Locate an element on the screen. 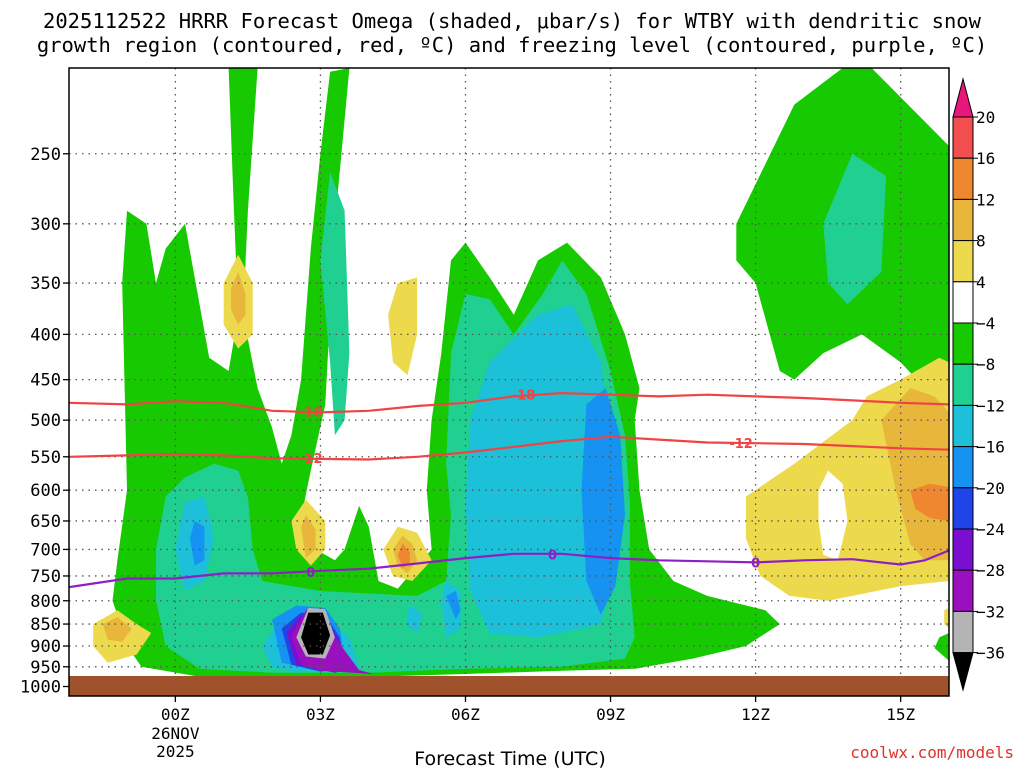 This screenshot has height=768, width=1024. y-tick-label-550: 550 is located at coordinates (45, 458).